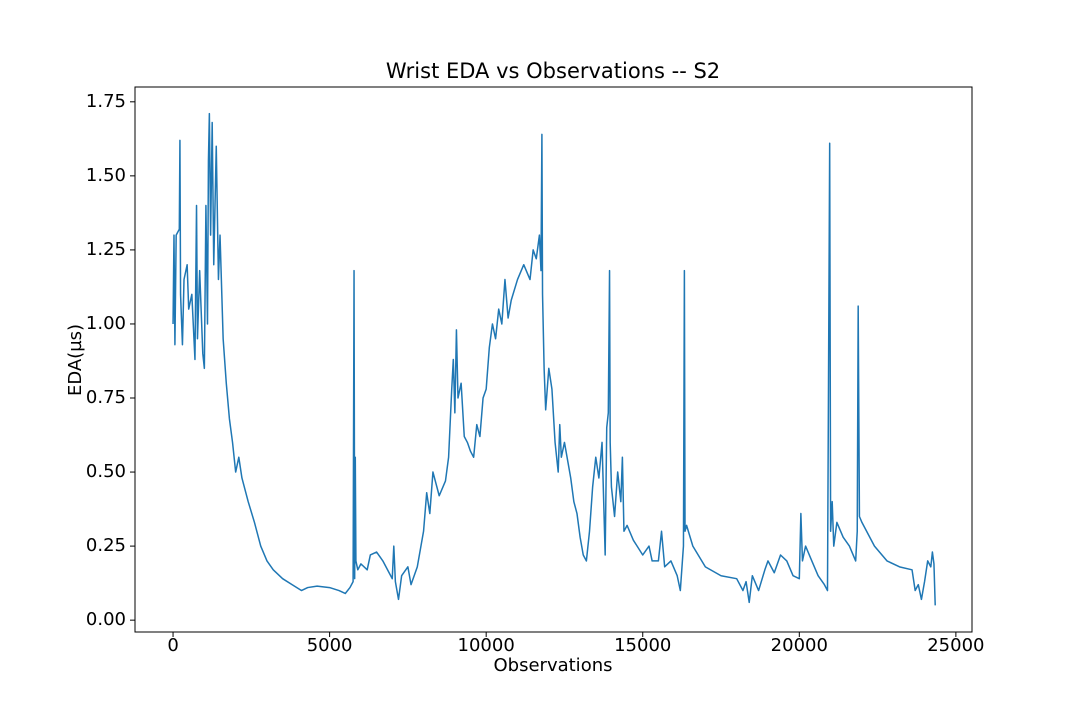 The height and width of the screenshot is (724, 1080). I want to click on x-tick-label: 25000, so click(955, 645).